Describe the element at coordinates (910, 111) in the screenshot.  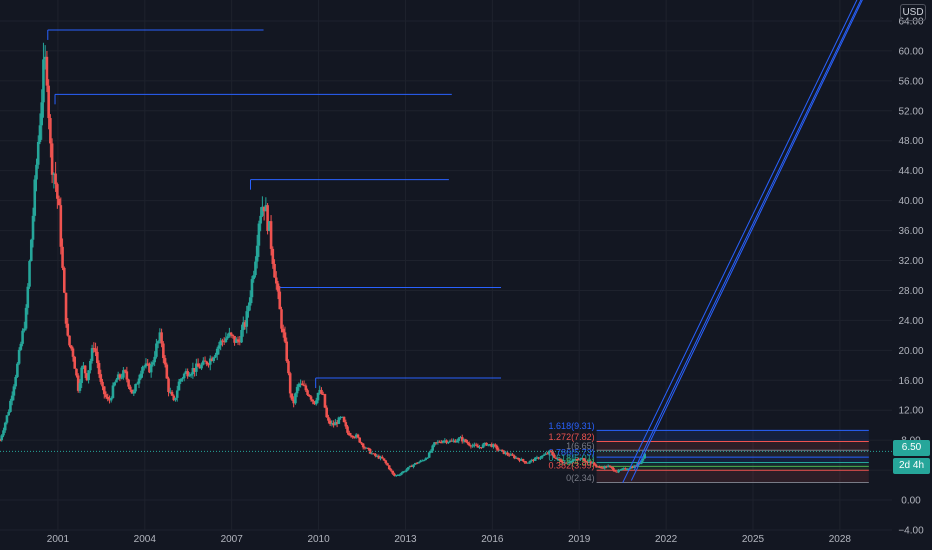
I see `y-tick-label: 52.00` at that location.